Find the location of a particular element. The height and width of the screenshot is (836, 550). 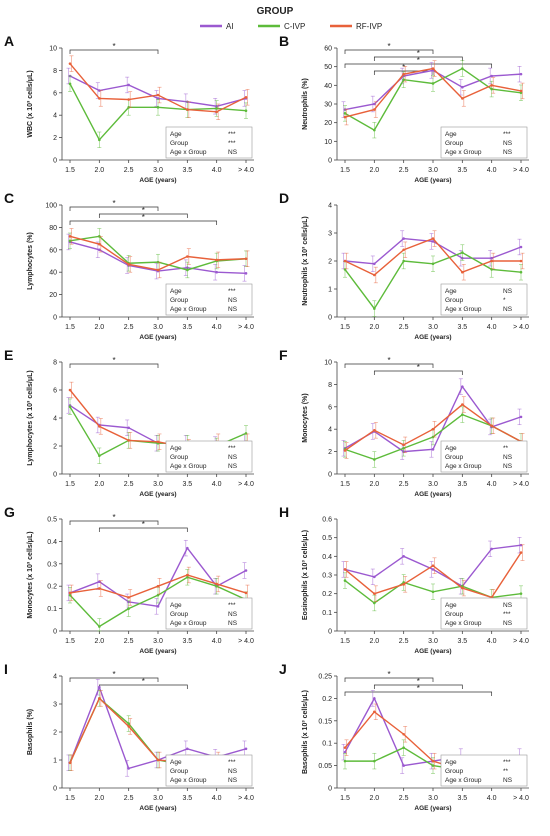

y-tick-label: 0.2 is located at coordinates (327, 699).